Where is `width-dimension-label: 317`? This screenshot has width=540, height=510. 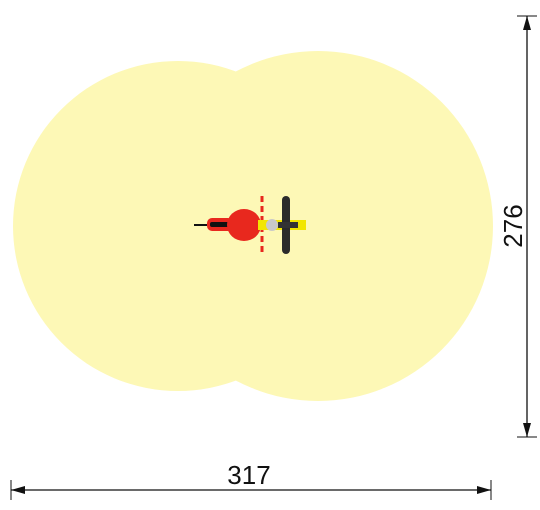 width-dimension-label: 317 is located at coordinates (248, 475).